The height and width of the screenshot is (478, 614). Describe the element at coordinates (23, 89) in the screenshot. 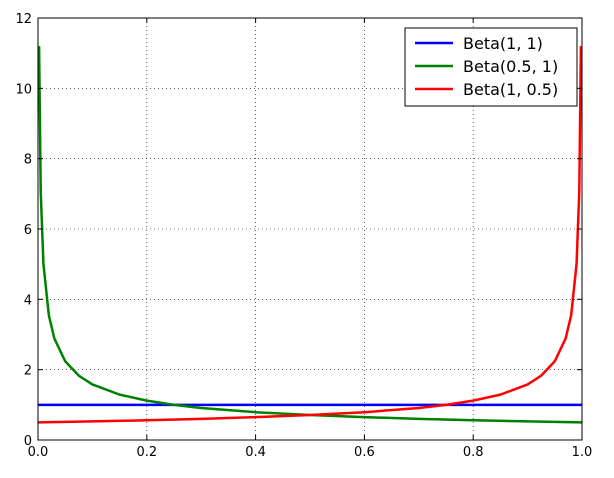

I see `y-tick-label: 10` at that location.